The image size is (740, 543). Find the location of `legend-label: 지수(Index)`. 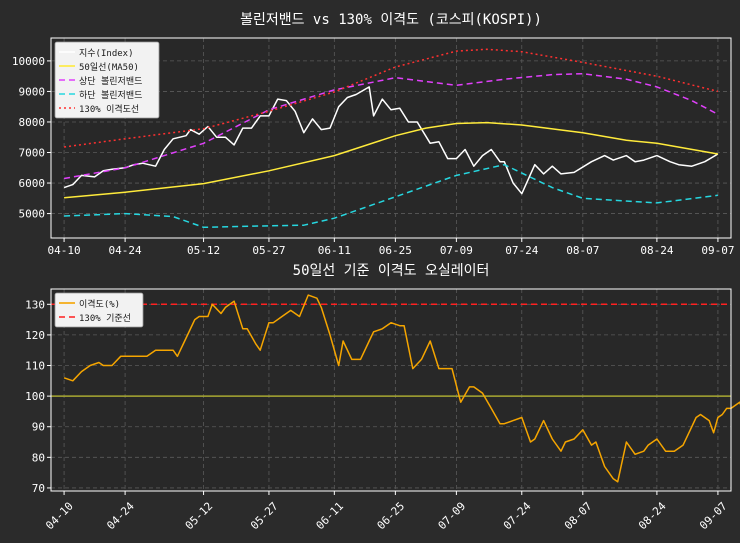

legend-label: 지수(Index) is located at coordinates (106, 53).